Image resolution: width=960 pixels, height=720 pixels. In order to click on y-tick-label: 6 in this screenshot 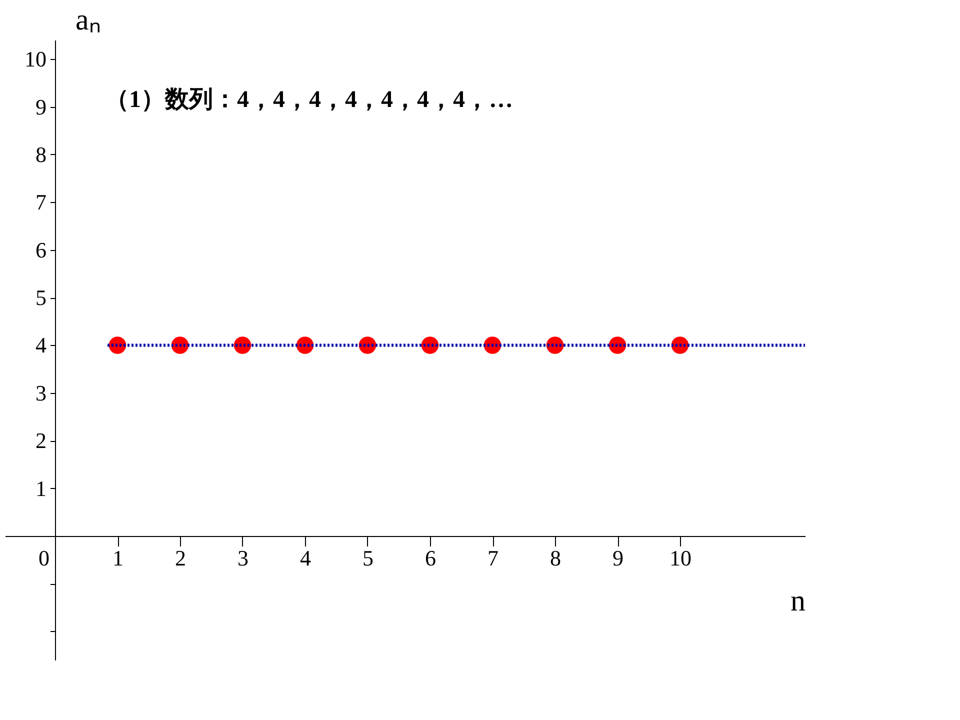, I will do `click(41, 249)`.